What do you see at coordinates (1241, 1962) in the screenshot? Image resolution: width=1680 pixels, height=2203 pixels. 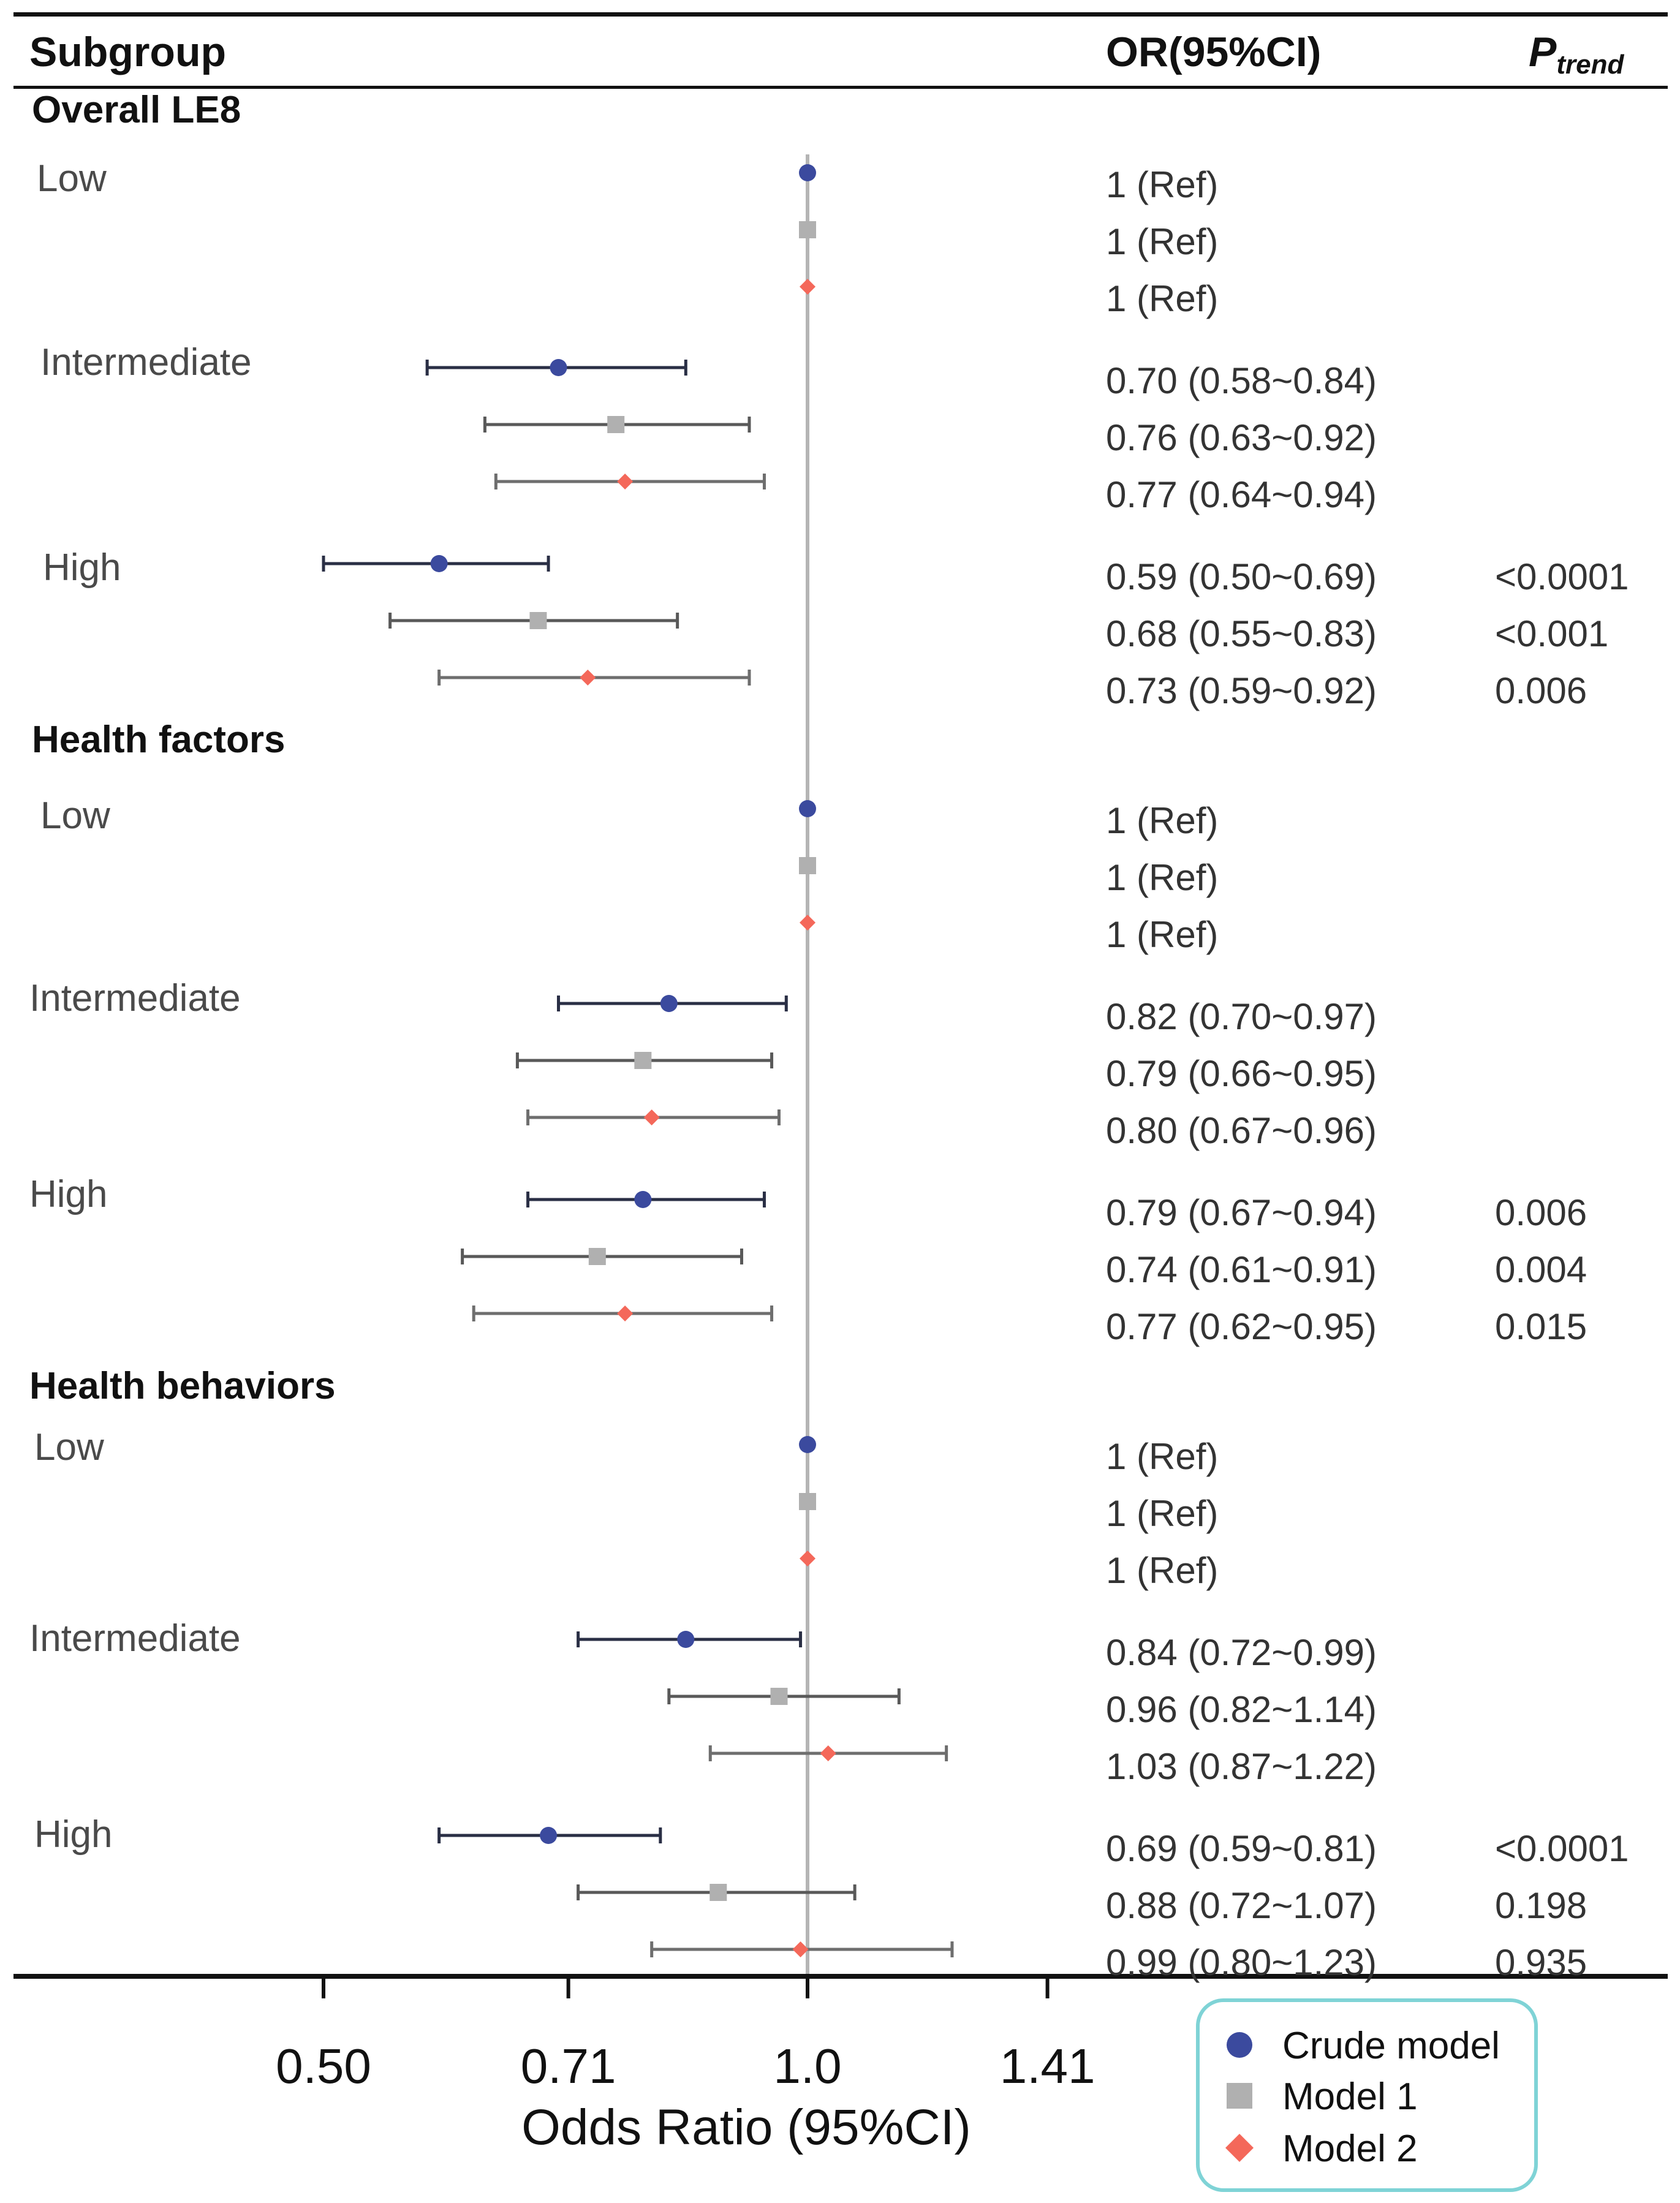 I see `or-ci-text: 0.99 (0.80~1.23)` at bounding box center [1241, 1962].